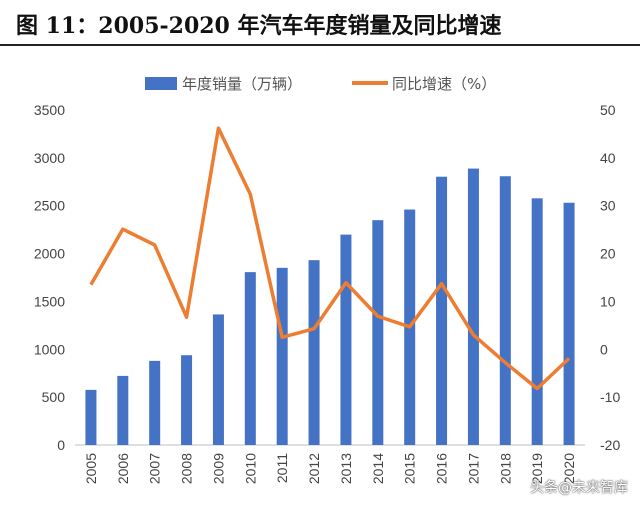  I want to click on left-tick-label: 1000, so click(49, 349).